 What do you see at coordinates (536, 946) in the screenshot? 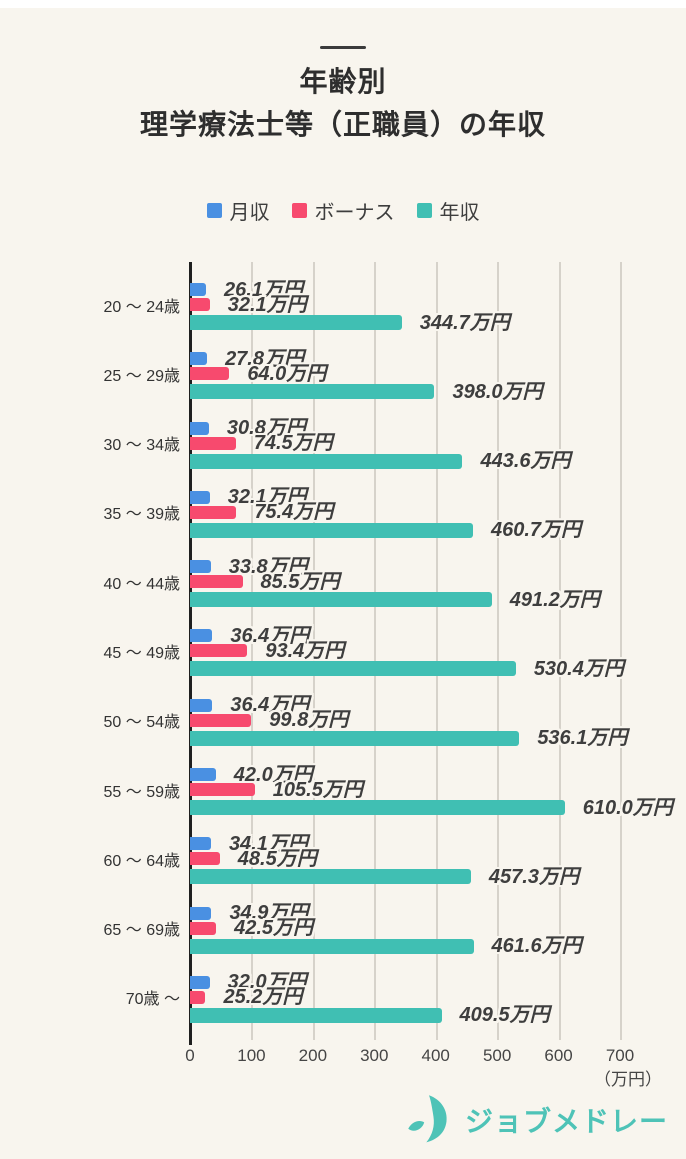
I see `value-label: 461.6万円` at bounding box center [536, 946].